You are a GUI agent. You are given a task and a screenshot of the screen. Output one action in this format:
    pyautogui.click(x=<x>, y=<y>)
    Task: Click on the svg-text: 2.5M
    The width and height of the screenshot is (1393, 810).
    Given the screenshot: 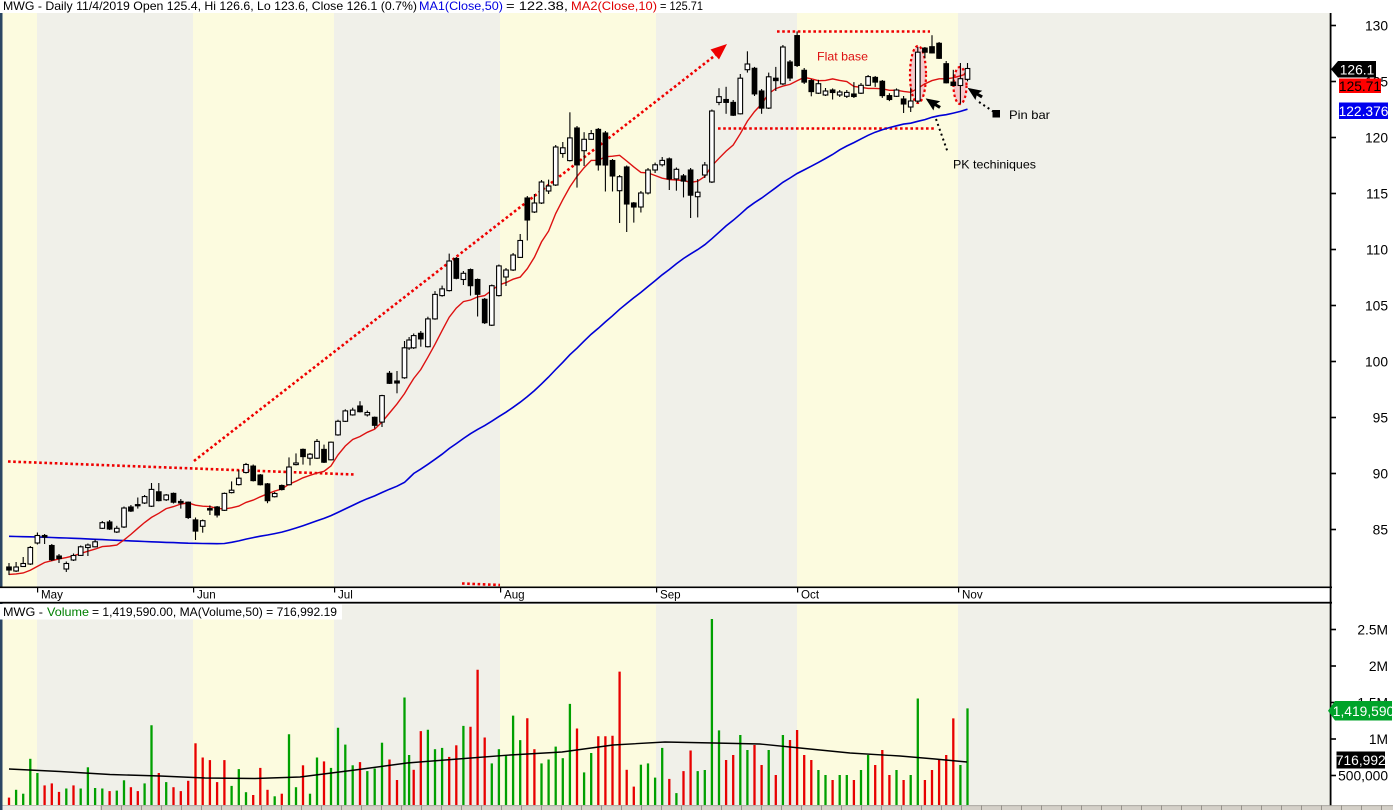 What is the action you would take?
    pyautogui.click(x=1372, y=630)
    